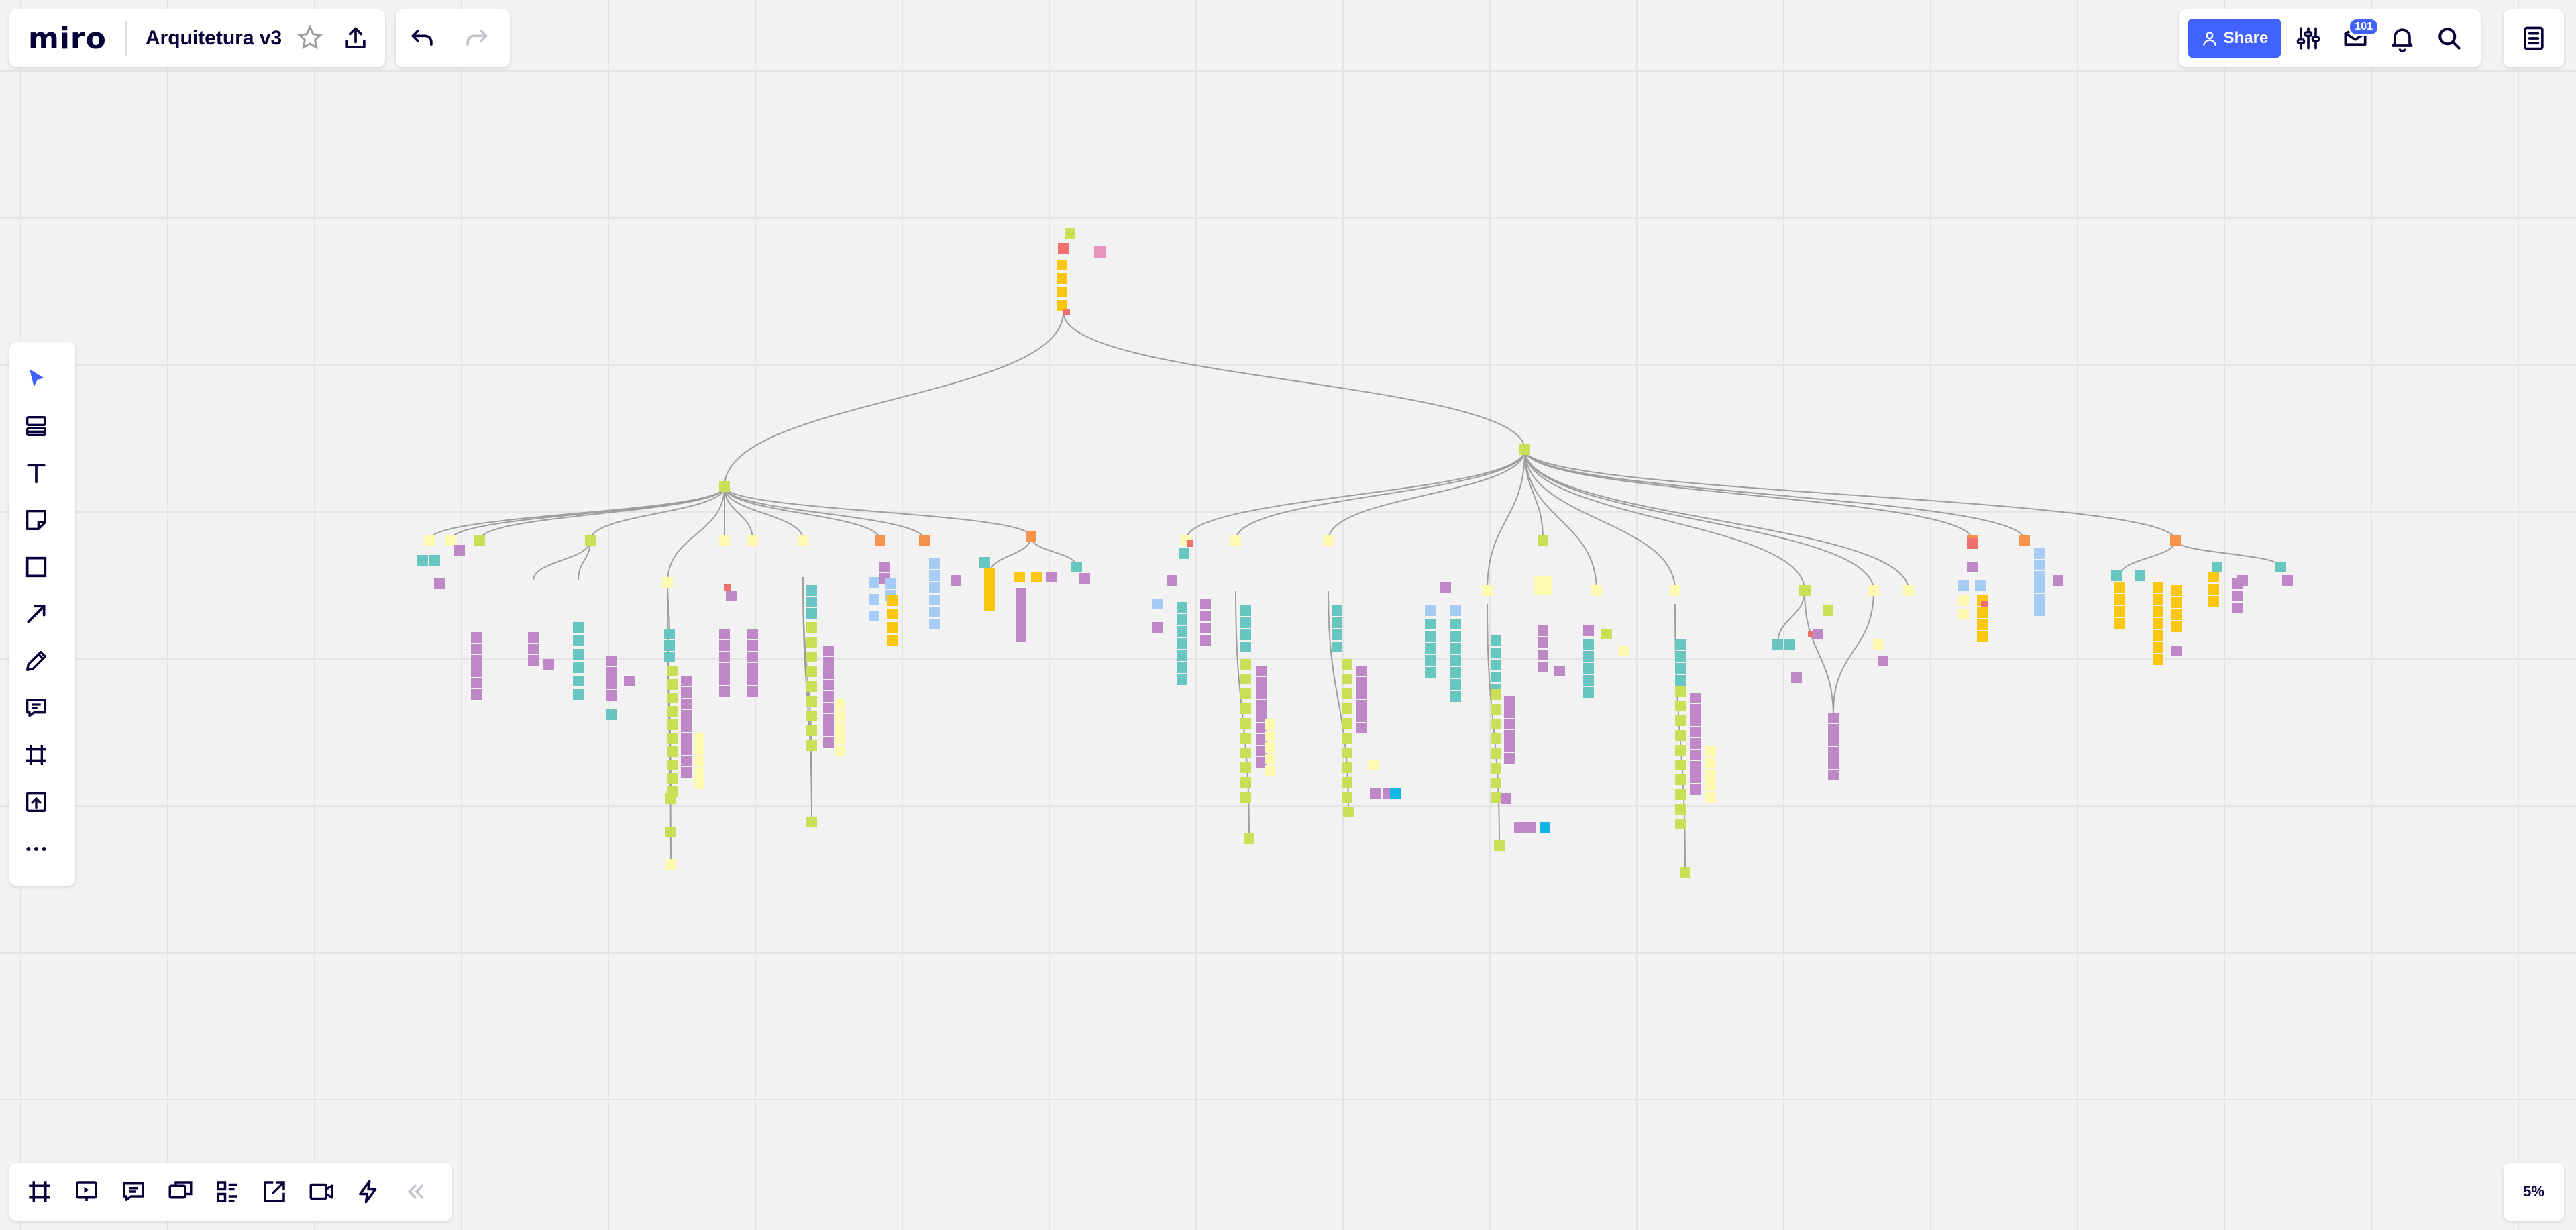 The image size is (2576, 1230). What do you see at coordinates (2402, 38) in the screenshot?
I see `bell-icon` at bounding box center [2402, 38].